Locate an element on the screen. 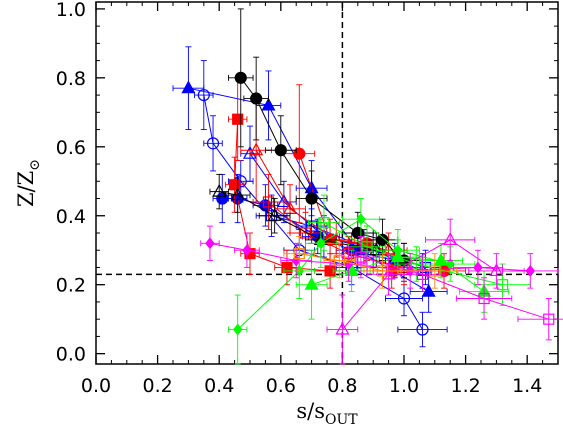  x-tick-label: 1.4 is located at coordinates (527, 386).